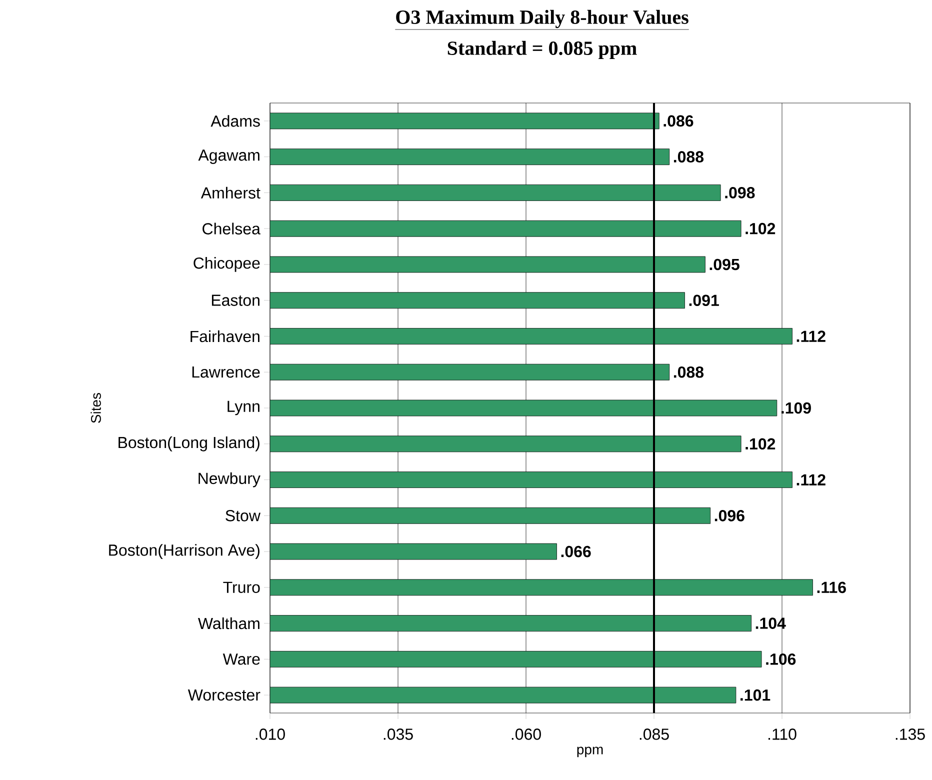 The image size is (932, 780). What do you see at coordinates (526, 734) in the screenshot?
I see `x-tick-label: .060` at bounding box center [526, 734].